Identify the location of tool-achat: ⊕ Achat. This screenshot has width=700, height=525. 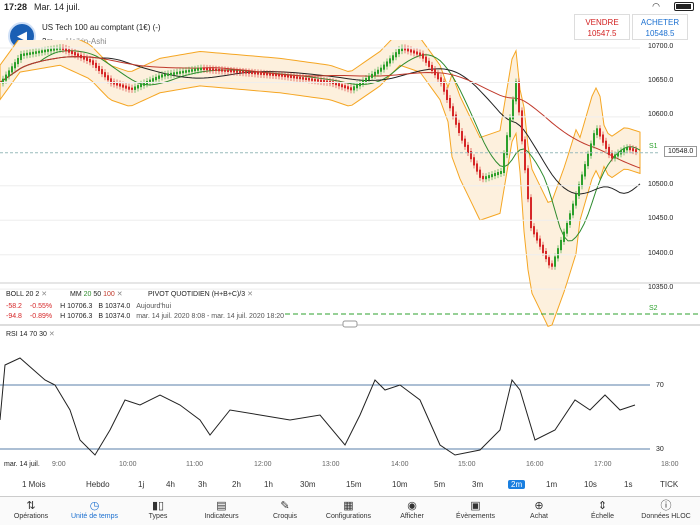
(539, 509).